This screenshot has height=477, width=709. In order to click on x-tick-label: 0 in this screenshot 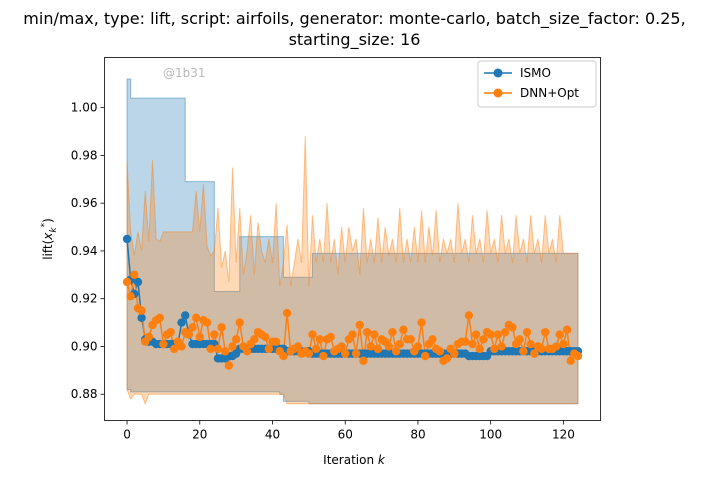, I will do `click(127, 435)`.